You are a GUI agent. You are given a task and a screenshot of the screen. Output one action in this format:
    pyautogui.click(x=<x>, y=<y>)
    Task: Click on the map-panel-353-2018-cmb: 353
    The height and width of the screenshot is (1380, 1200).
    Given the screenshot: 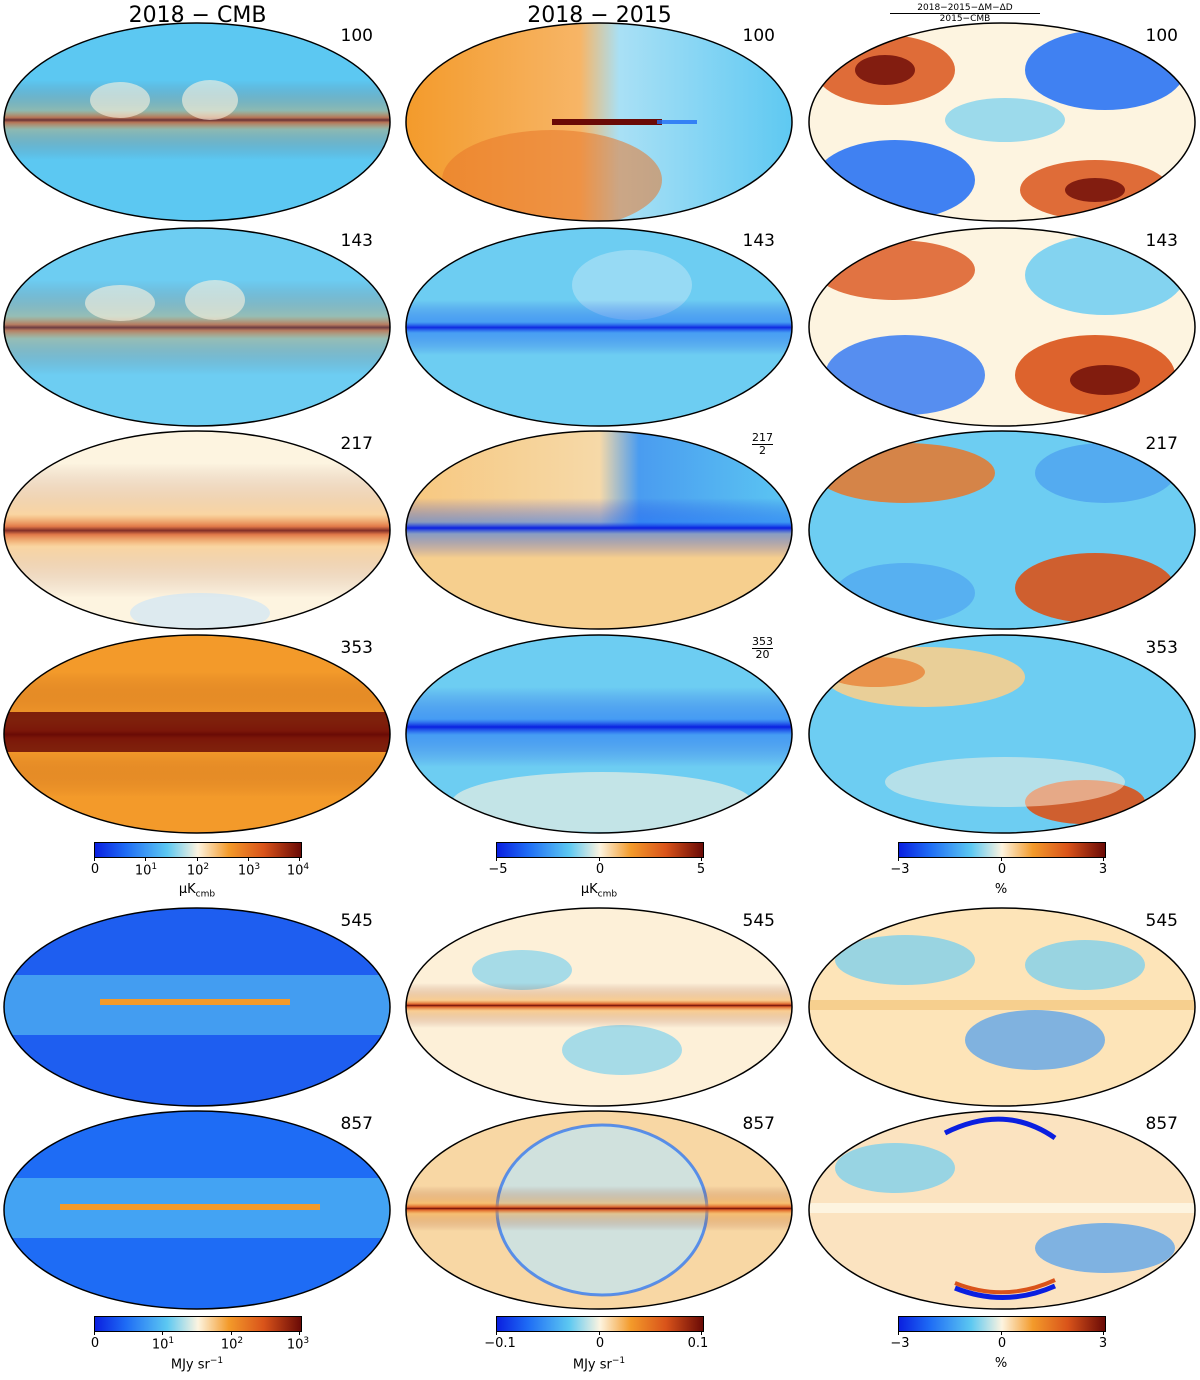 What is the action you would take?
    pyautogui.click(x=197, y=734)
    